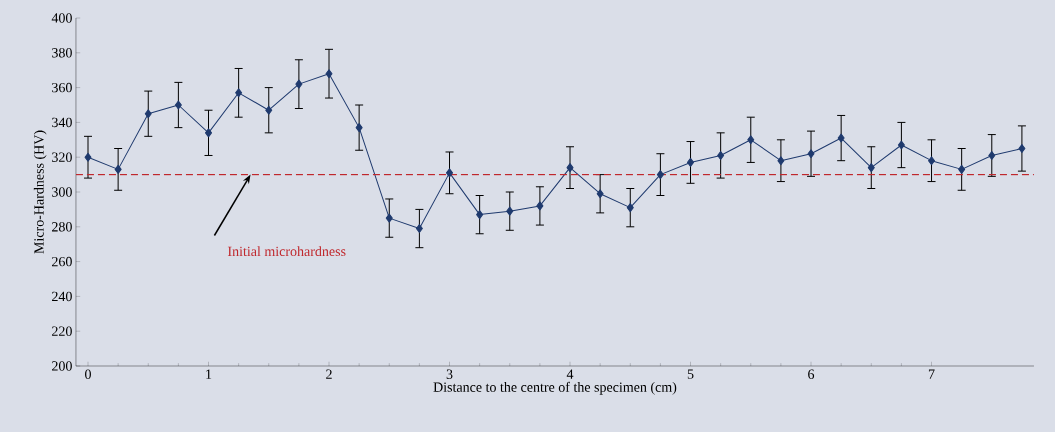 The width and height of the screenshot is (1055, 432). Describe the element at coordinates (61, 18) in the screenshot. I see `y-tick-label: 400` at that location.